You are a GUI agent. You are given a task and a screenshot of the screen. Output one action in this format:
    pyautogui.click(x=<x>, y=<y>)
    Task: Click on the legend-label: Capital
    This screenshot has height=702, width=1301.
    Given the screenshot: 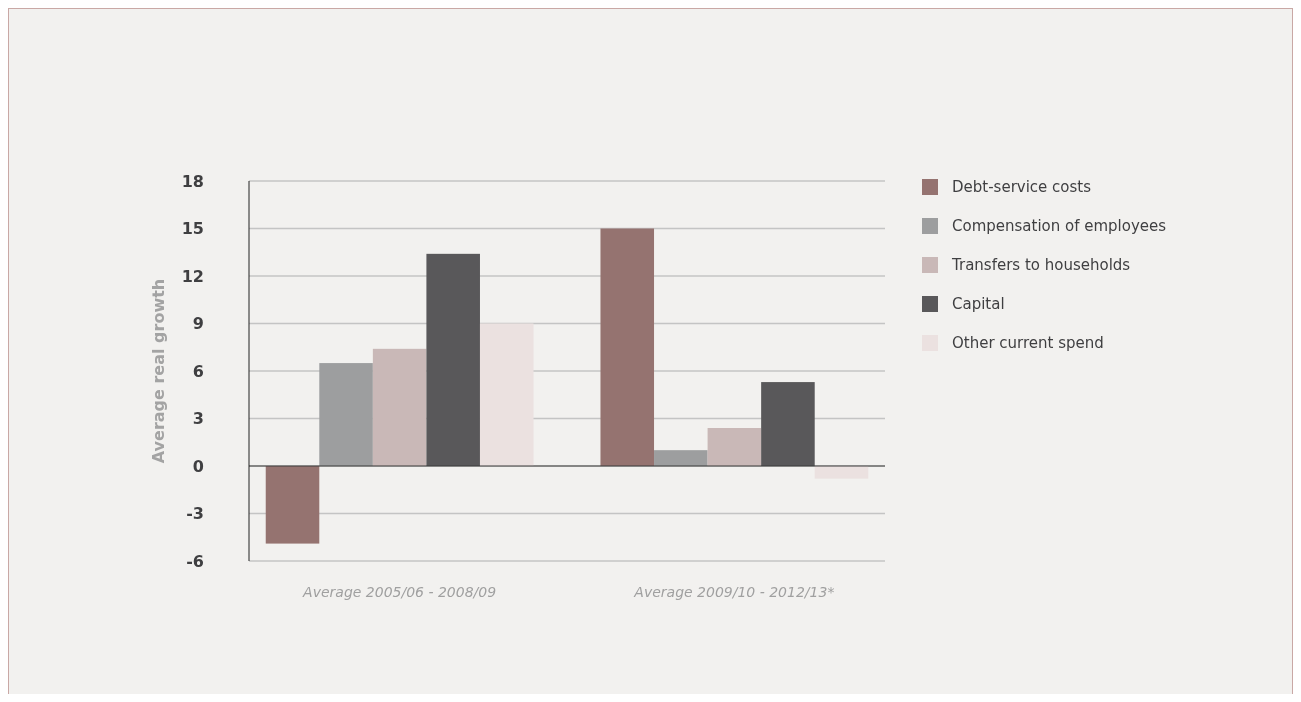 What is the action you would take?
    pyautogui.click(x=978, y=304)
    